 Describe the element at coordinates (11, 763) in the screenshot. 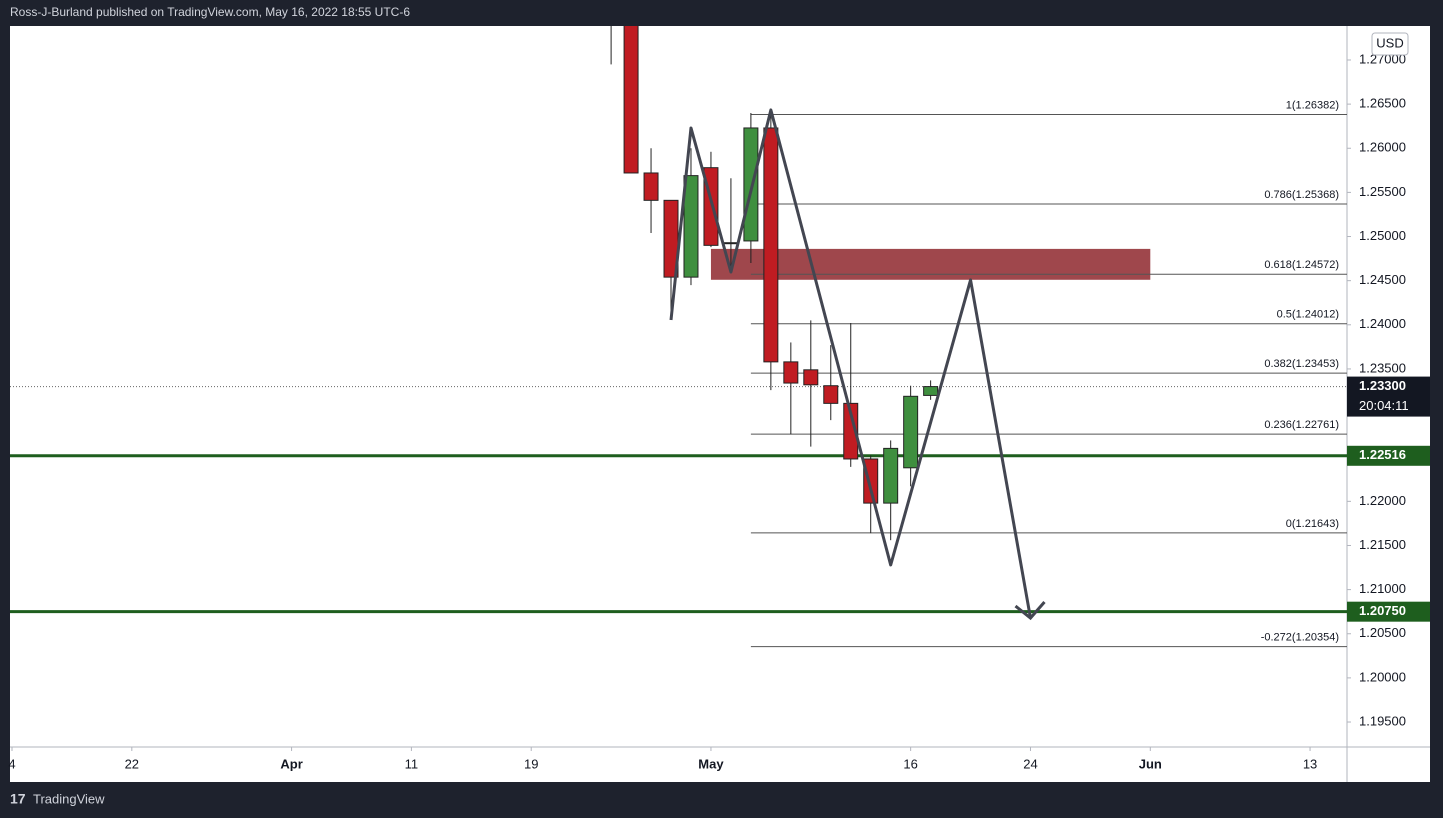

I see `x-tick-label: 4` at that location.